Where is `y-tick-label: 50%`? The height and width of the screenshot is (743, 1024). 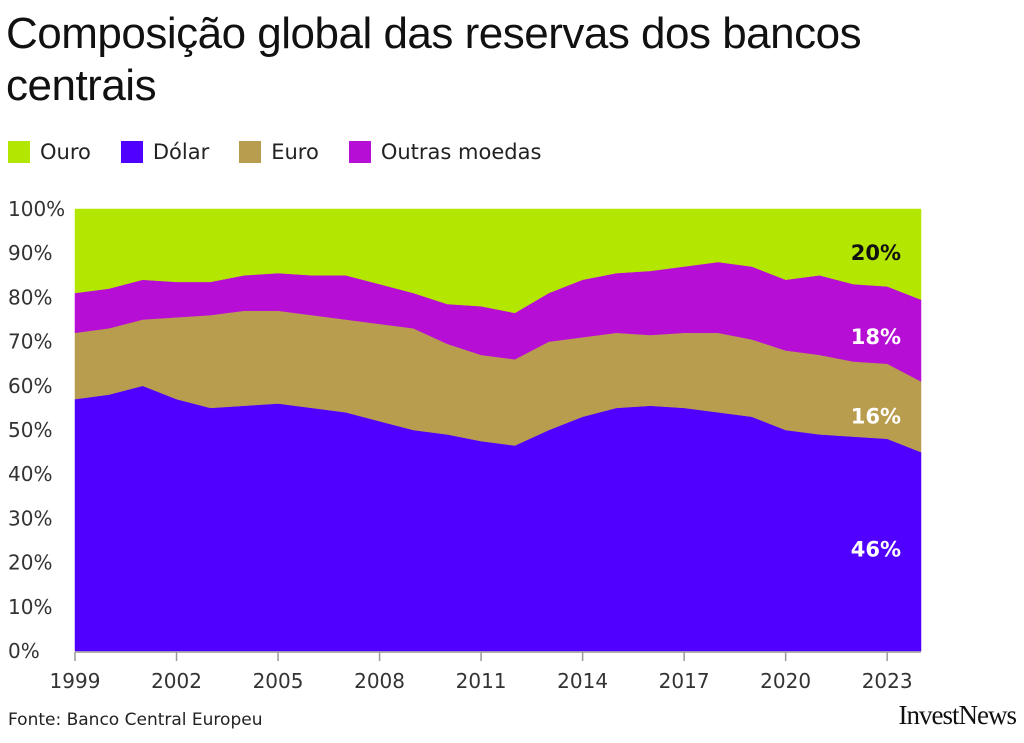 y-tick-label: 50% is located at coordinates (30, 430).